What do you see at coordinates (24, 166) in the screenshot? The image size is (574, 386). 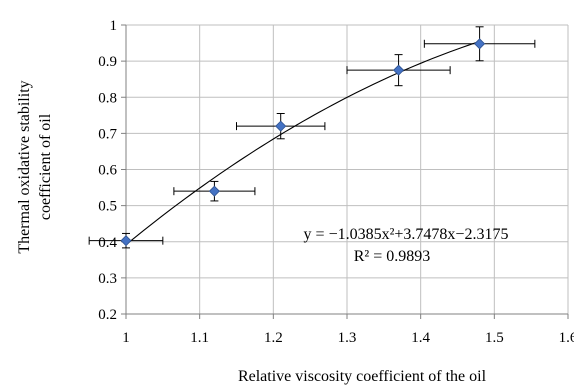 I see `y-axis-label-line-1: Thermal oxidative stability` at bounding box center [24, 166].